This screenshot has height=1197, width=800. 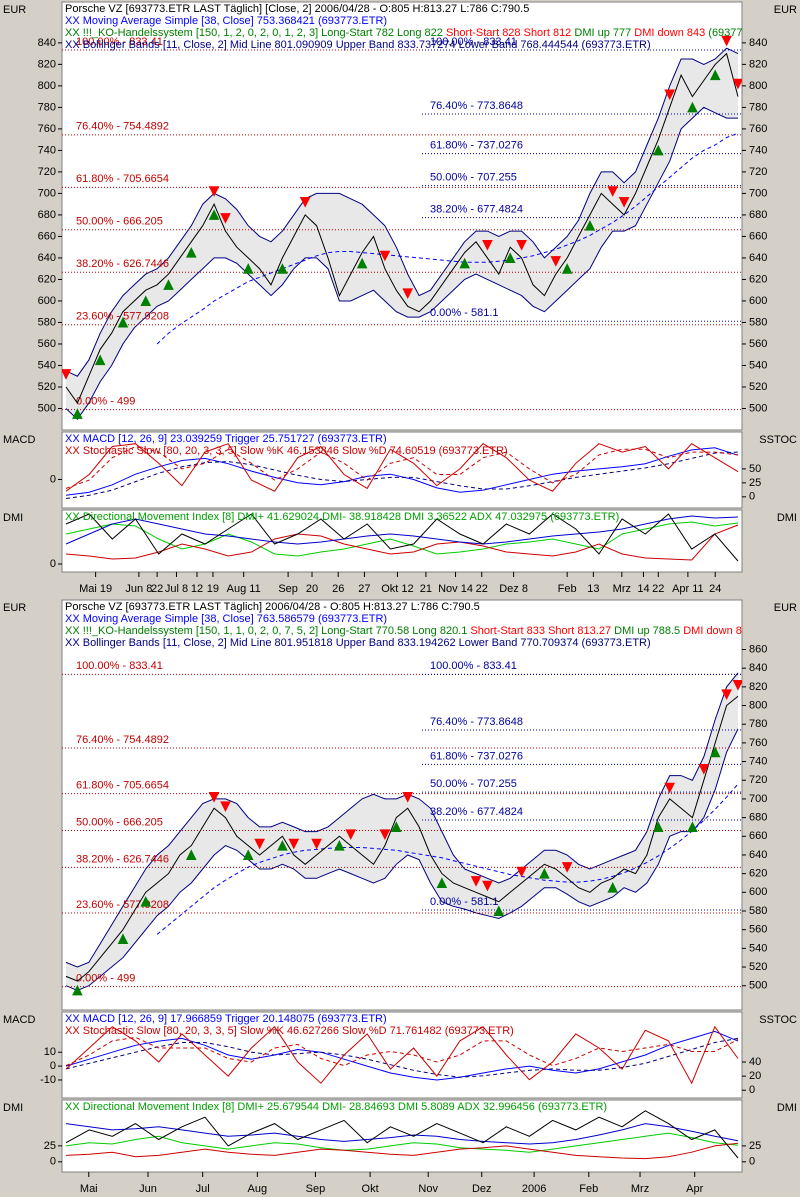 I want to click on y2-tick-label: 40, so click(x=755, y=1062).